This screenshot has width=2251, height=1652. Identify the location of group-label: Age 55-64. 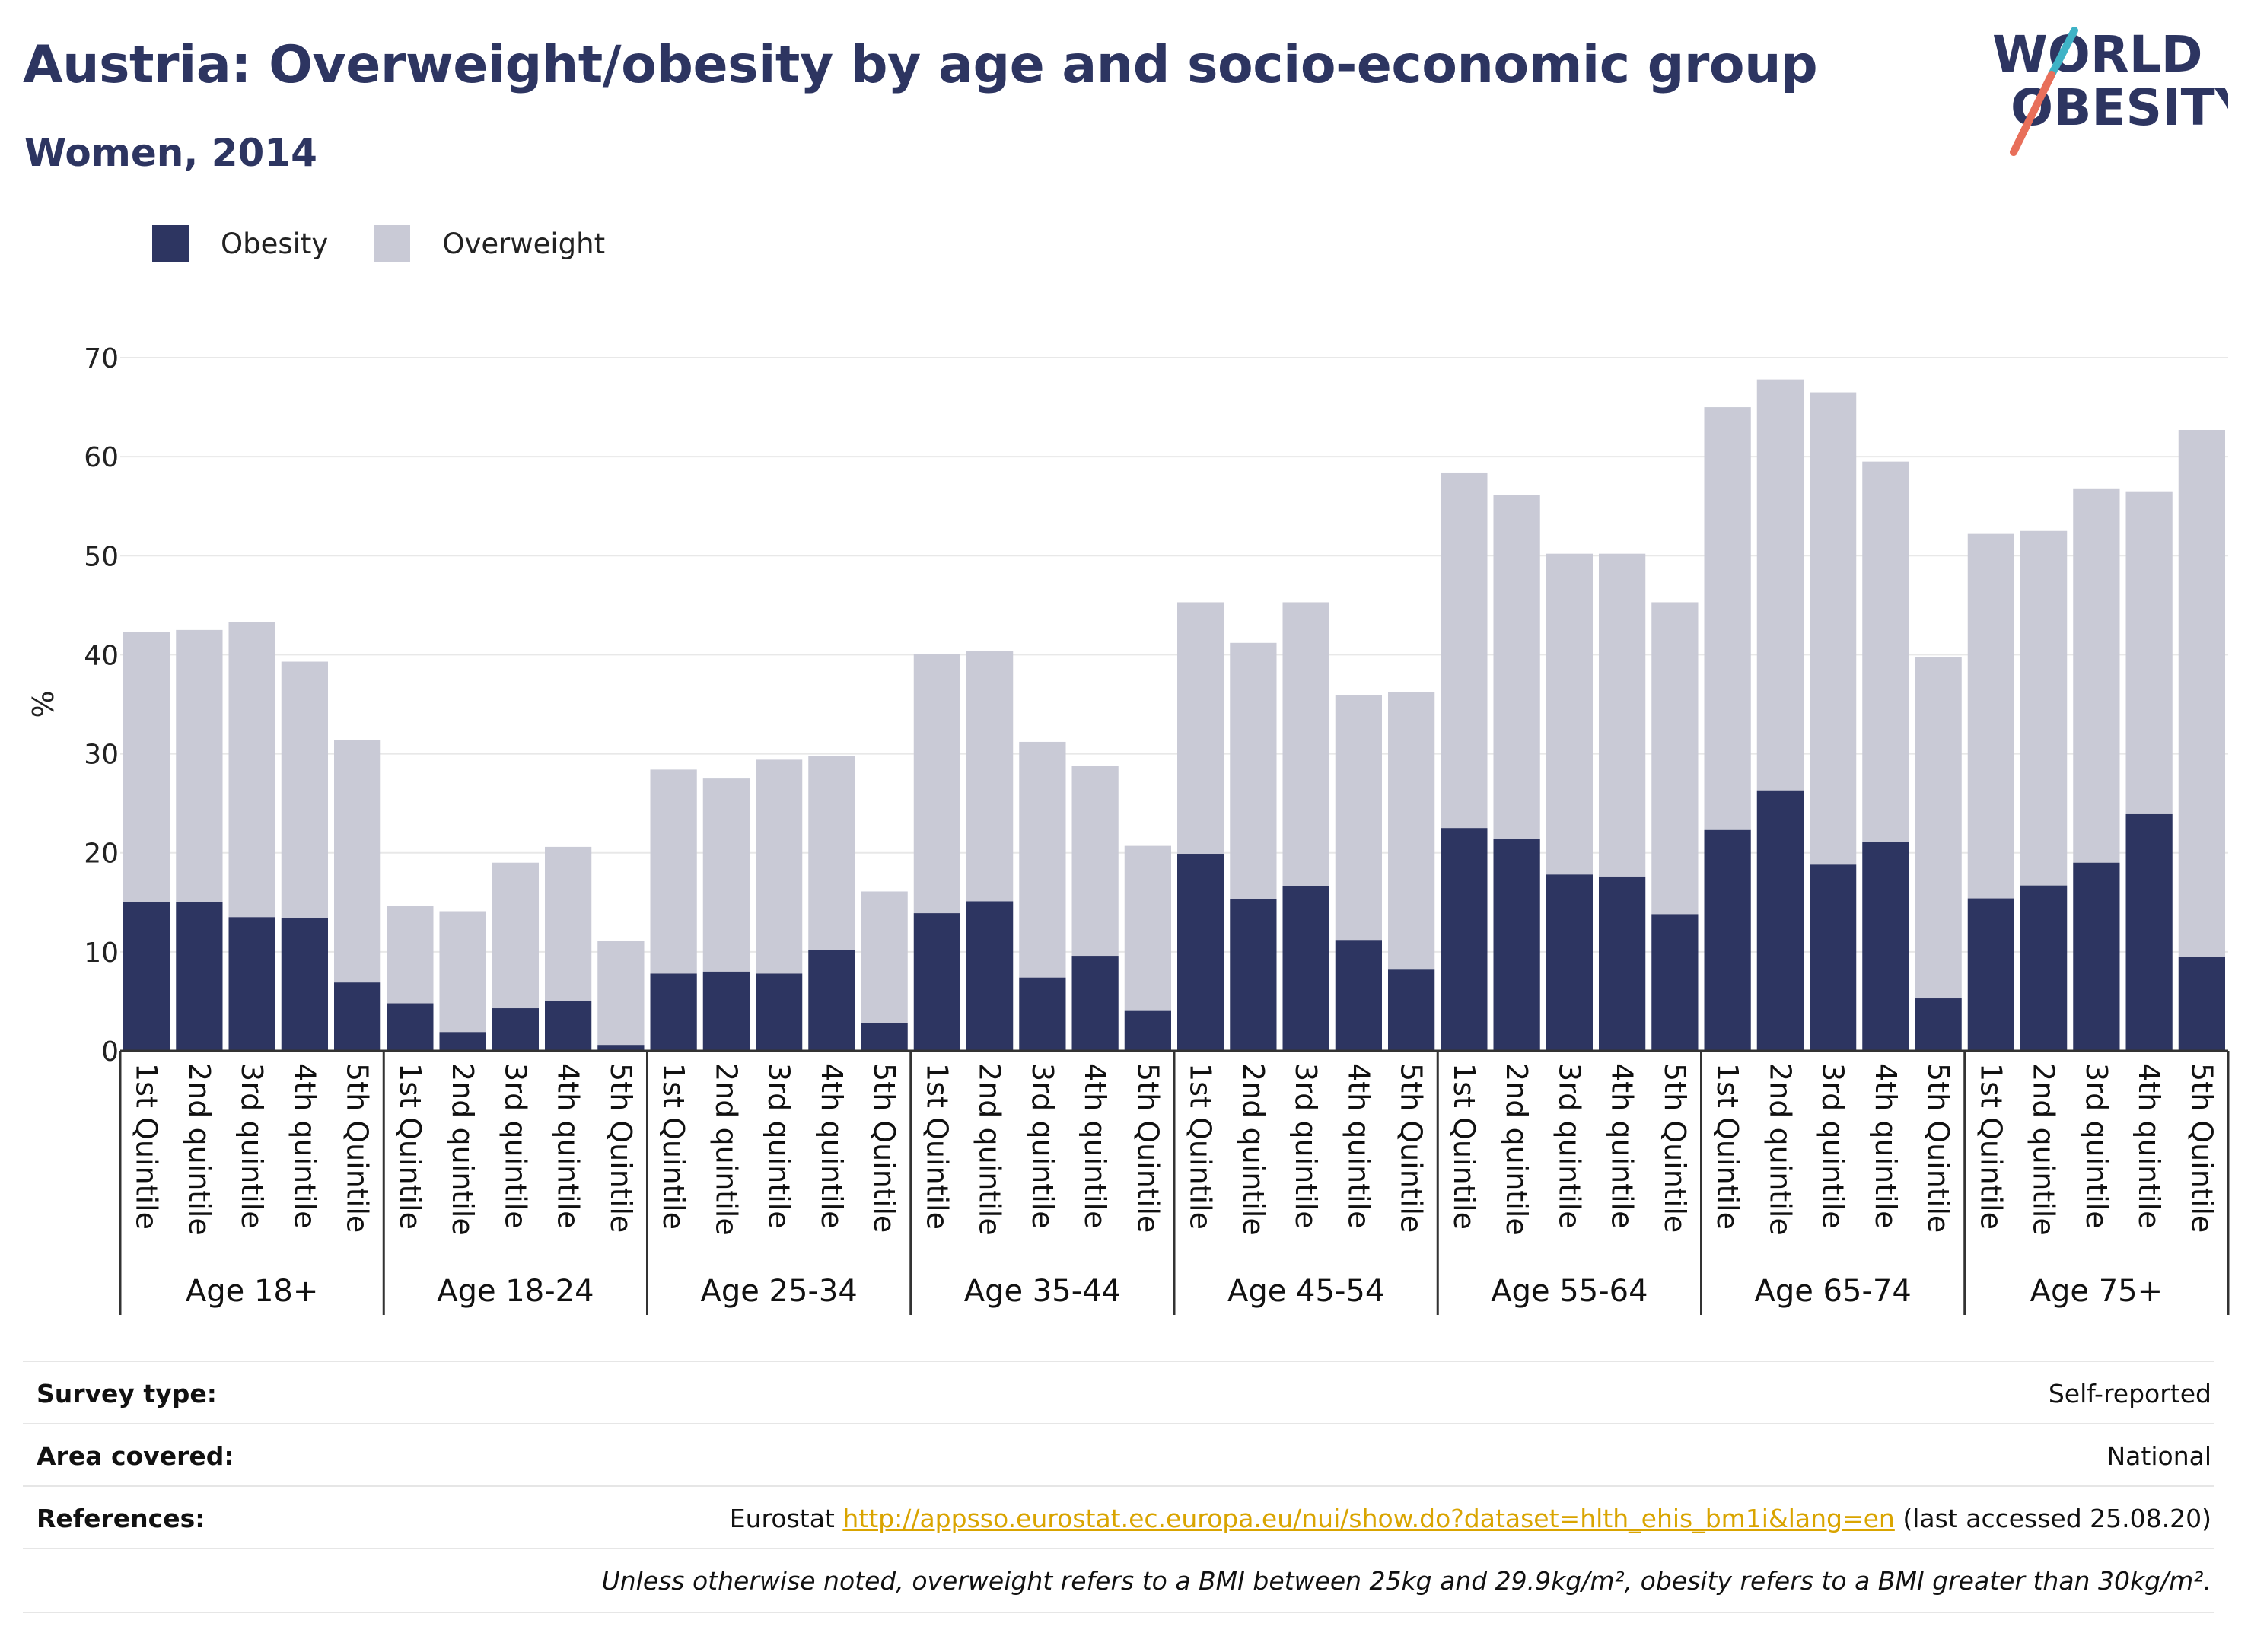
(1569, 1291).